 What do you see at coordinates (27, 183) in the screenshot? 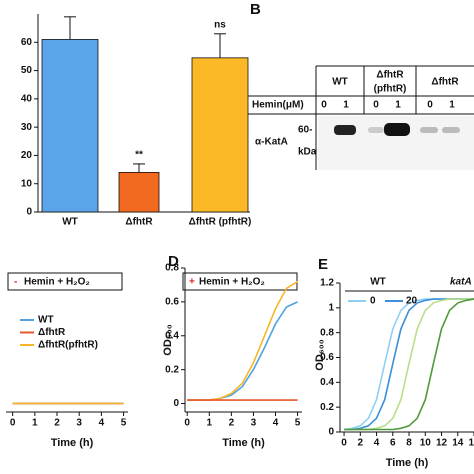
I see `y-tick-label: 10` at bounding box center [27, 183].